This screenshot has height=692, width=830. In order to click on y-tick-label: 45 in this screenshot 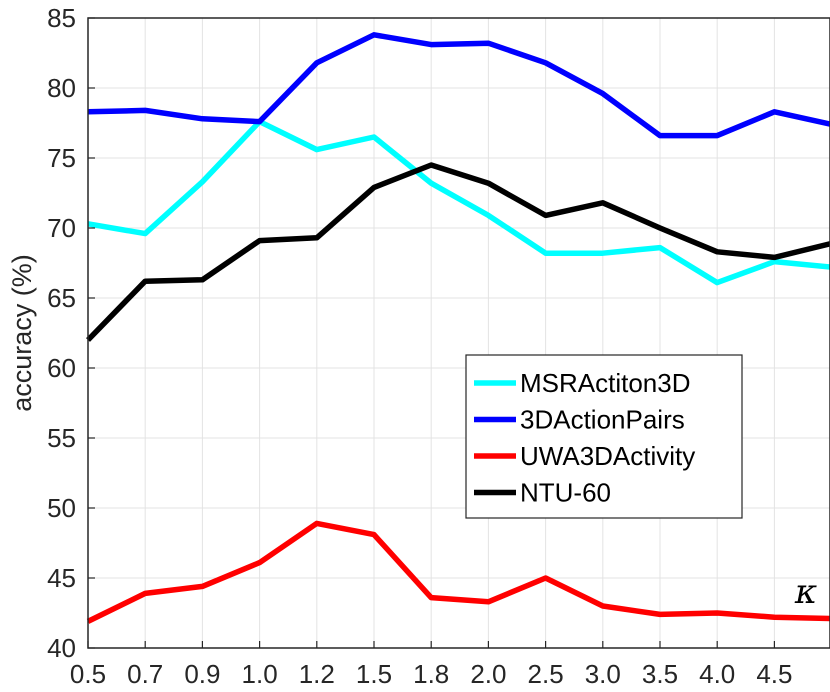, I will do `click(61, 578)`.